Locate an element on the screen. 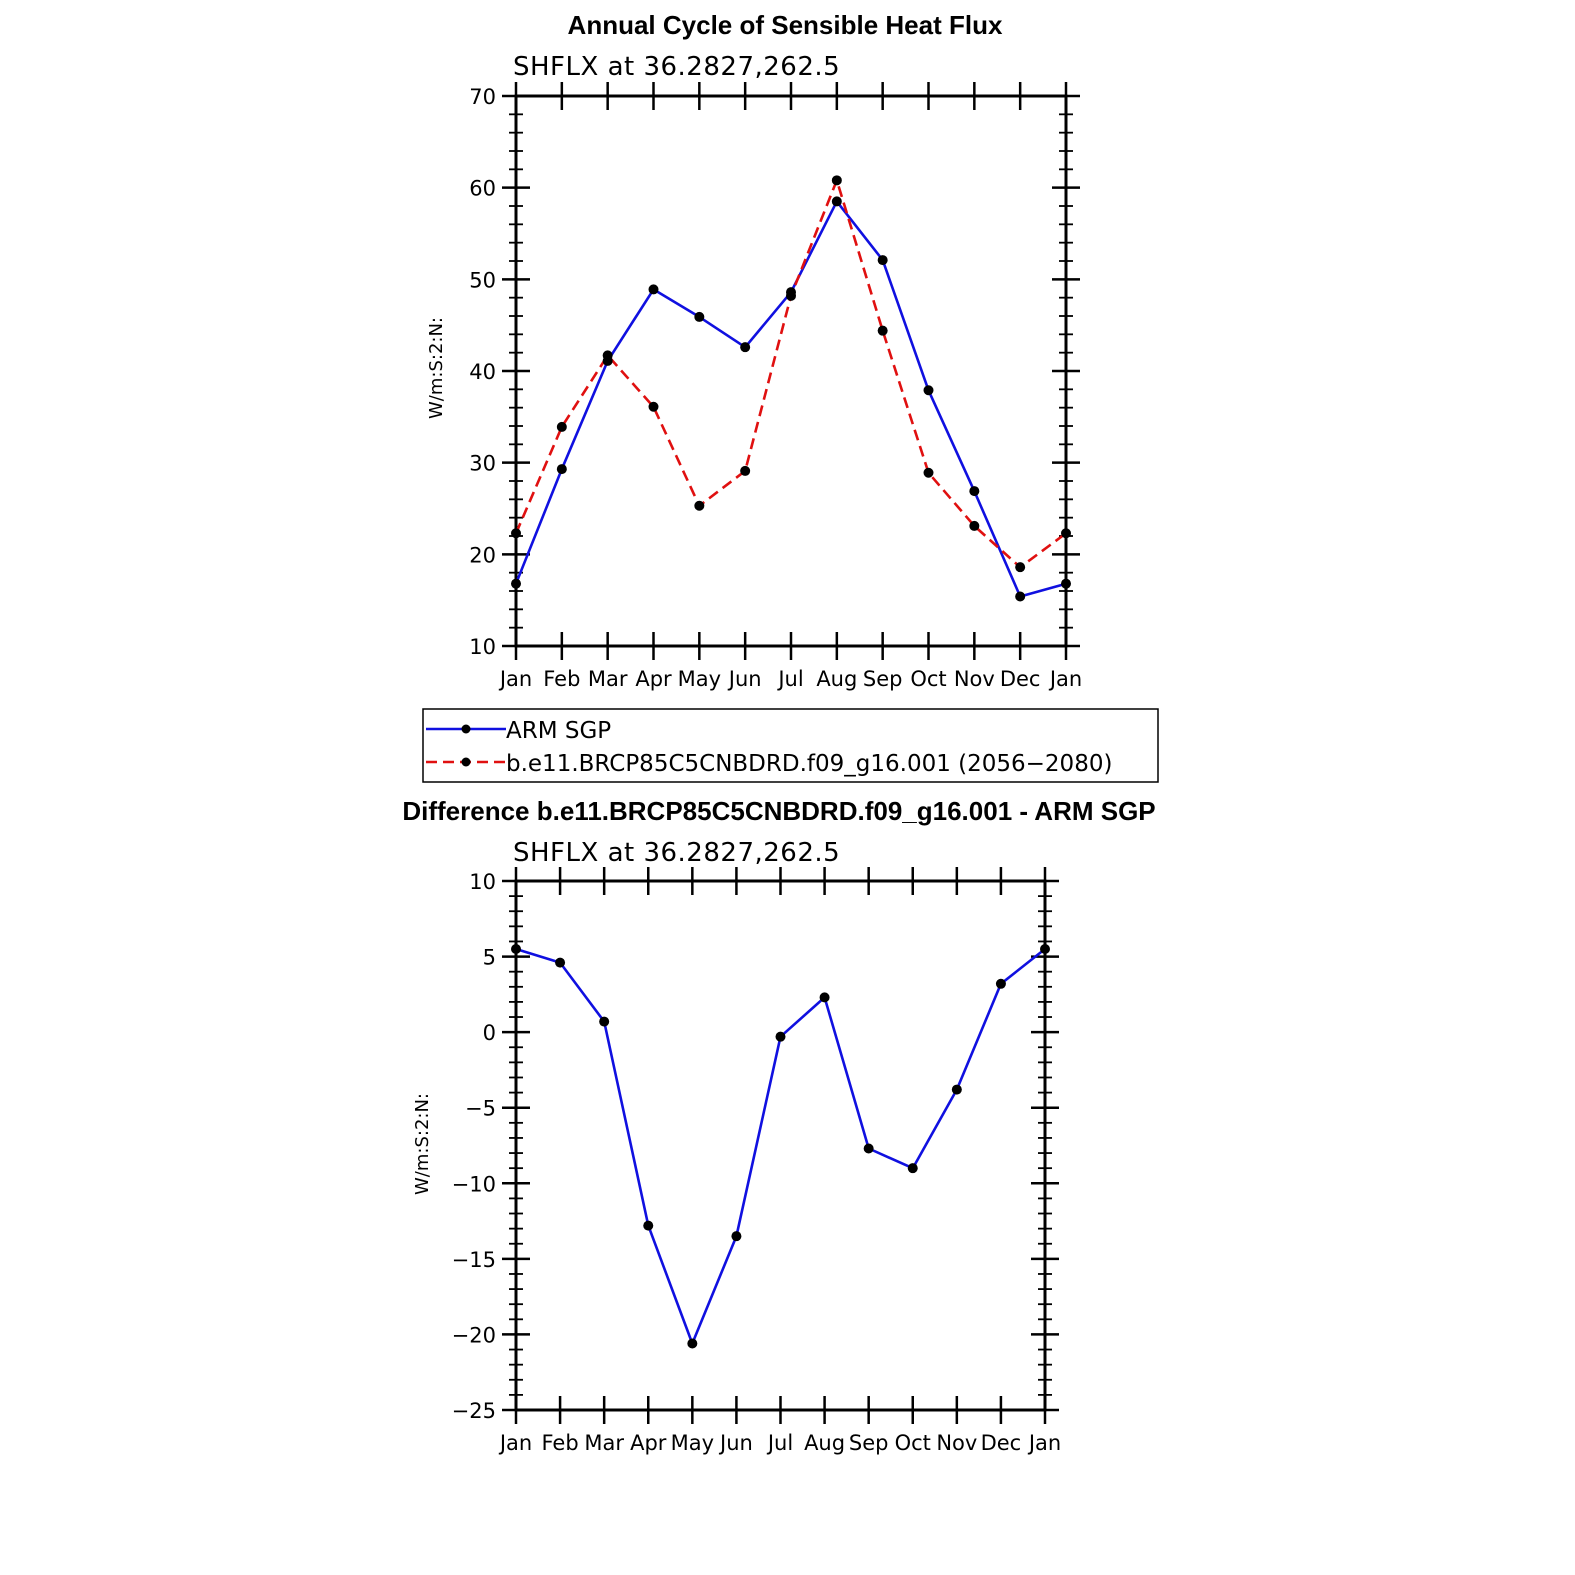  legend-marker-obs is located at coordinates (466, 729).